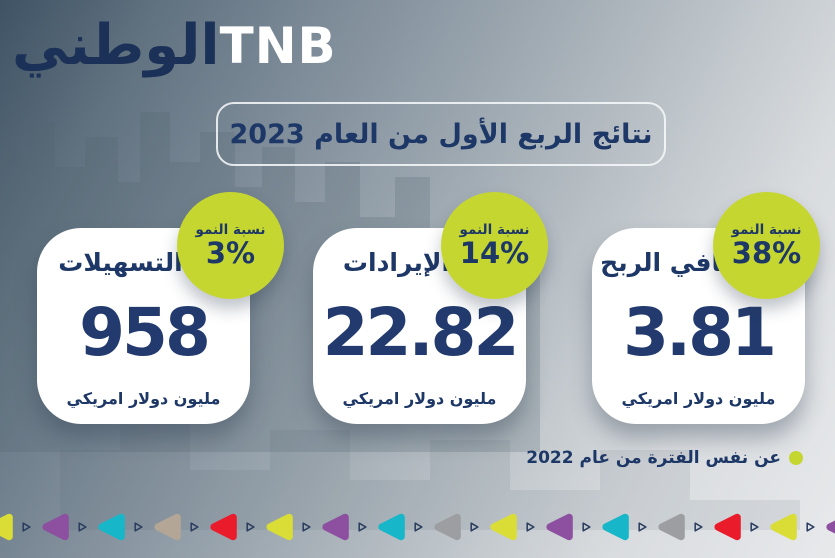 The height and width of the screenshot is (558, 835). I want to click on growth-value: 3%, so click(230, 253).